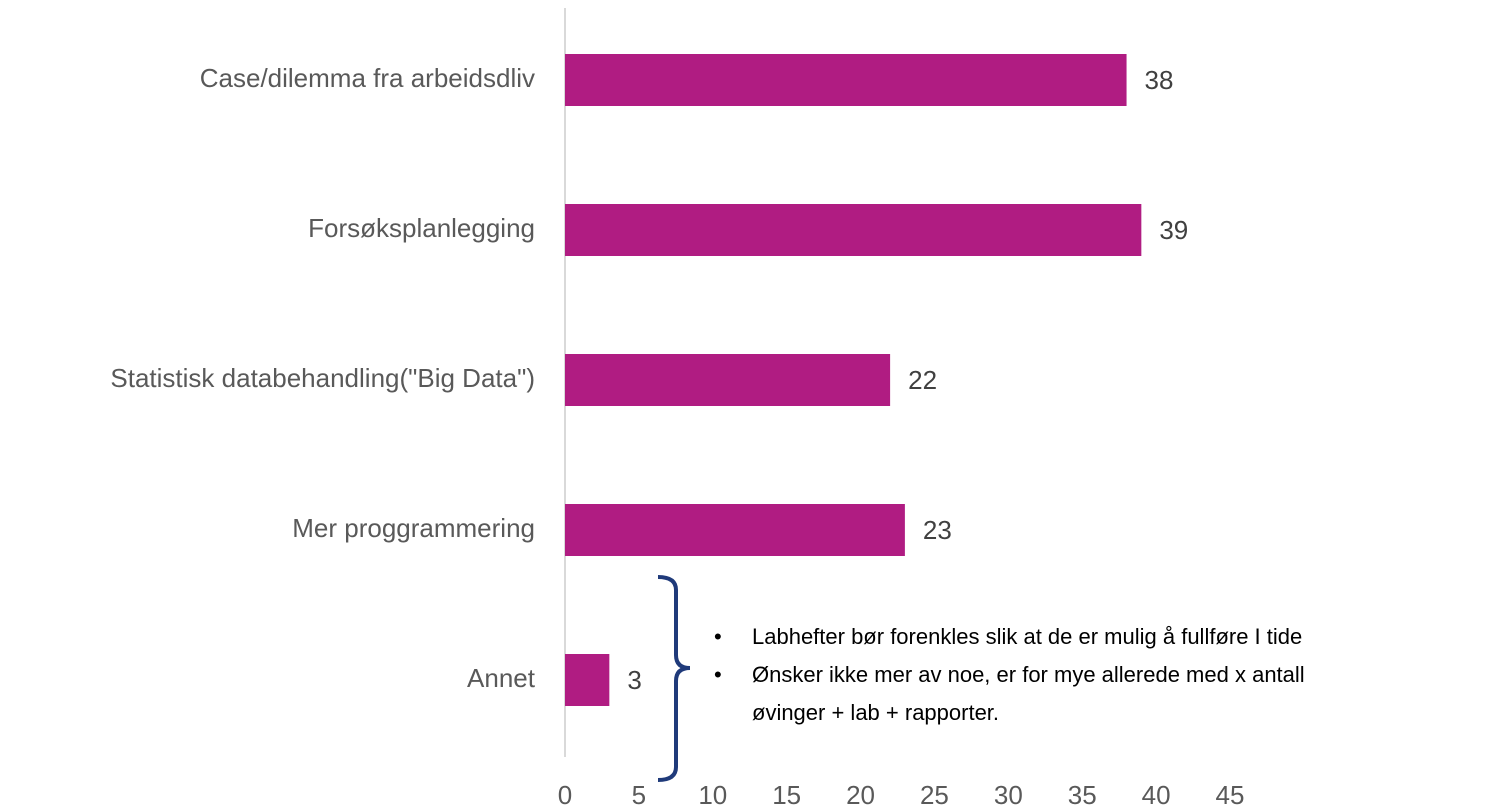  Describe the element at coordinates (367, 78) in the screenshot. I see `y-tick-label: Case/dilemma fra arbeidsdliv` at that location.